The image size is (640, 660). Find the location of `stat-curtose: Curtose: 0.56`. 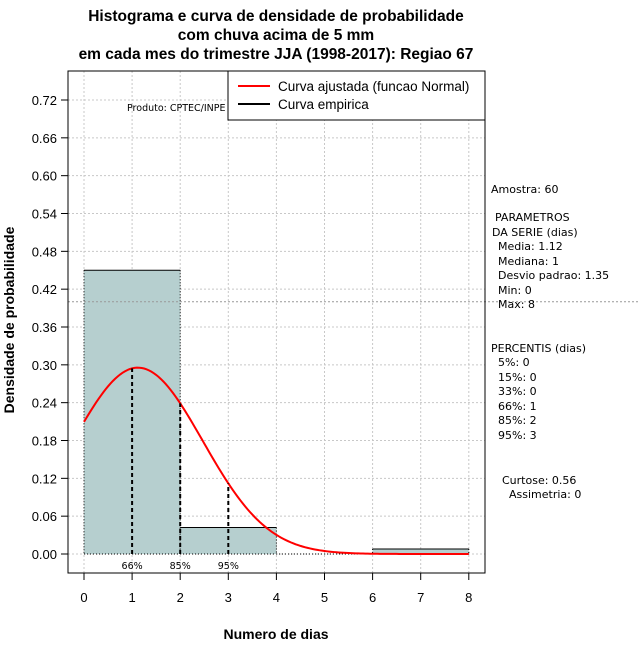

stat-curtose: Curtose: 0.56 is located at coordinates (539, 480).